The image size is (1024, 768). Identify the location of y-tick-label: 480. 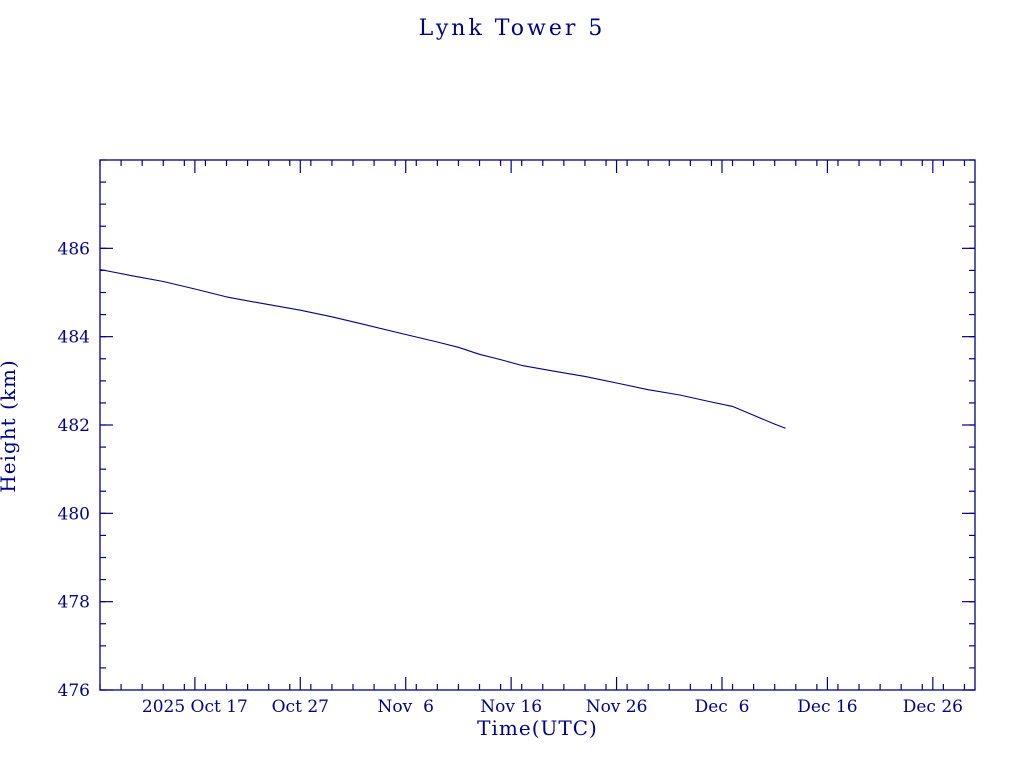
(74, 514).